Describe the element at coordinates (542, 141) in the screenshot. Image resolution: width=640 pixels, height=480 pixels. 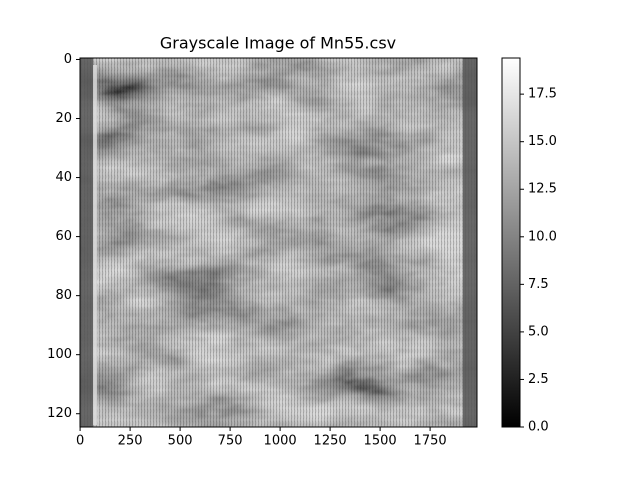
I see `colorbar-tick-label: 15.0` at that location.